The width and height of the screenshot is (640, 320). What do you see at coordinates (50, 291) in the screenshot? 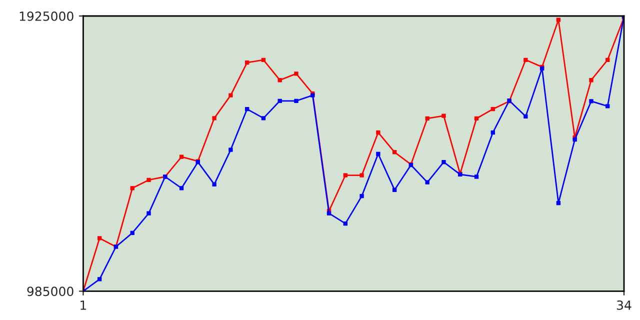
I see `y-tick-label: 985000` at bounding box center [50, 291].